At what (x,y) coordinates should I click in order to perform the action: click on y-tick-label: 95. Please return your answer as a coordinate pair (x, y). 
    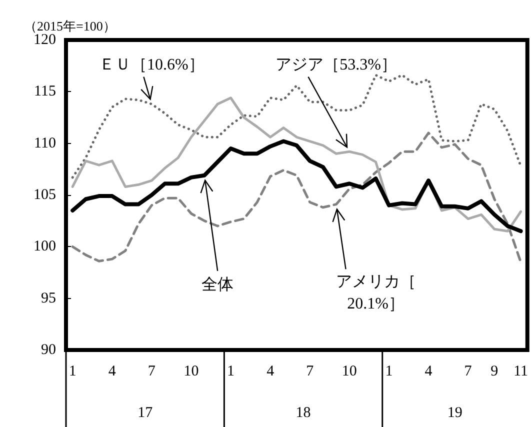
    Looking at the image, I should click on (48, 298).